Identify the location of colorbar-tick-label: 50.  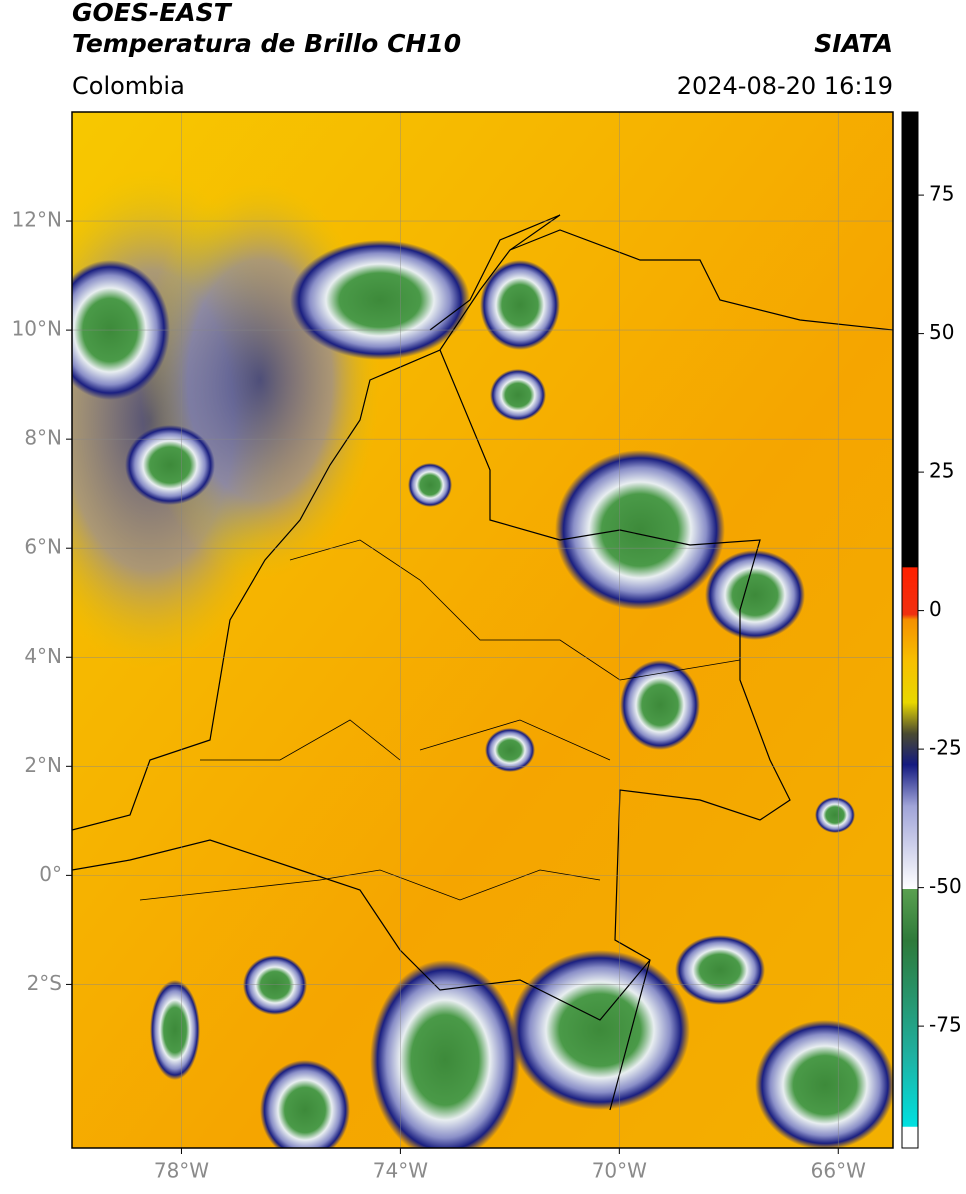
(941, 332).